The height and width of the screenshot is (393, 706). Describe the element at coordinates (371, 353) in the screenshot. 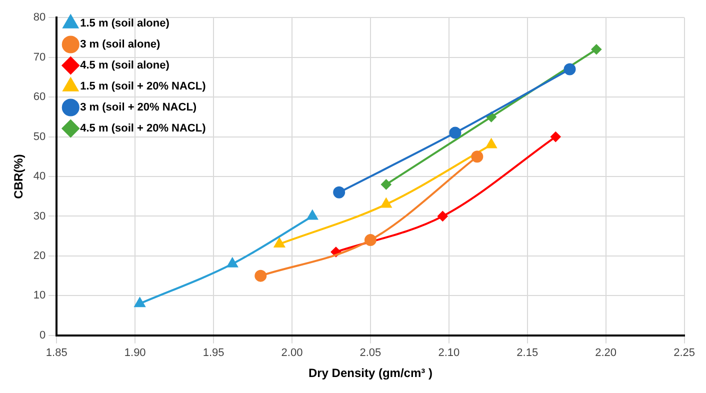

I see `x-tick-label: 2.05` at that location.